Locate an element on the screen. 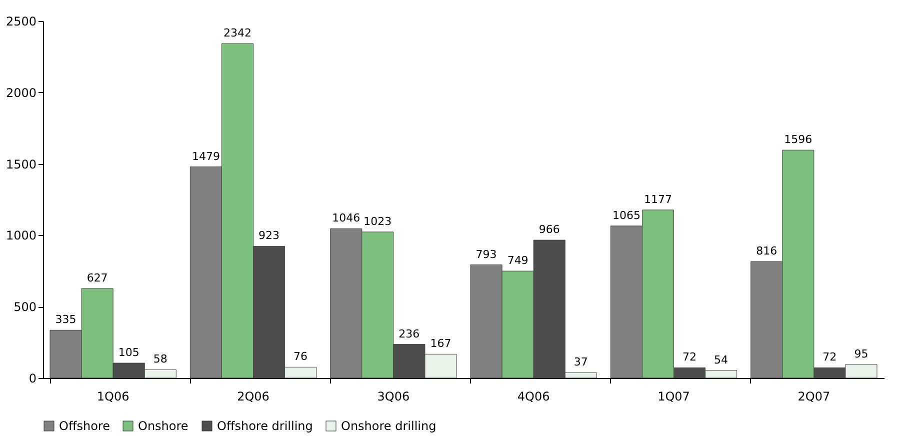 The image size is (899, 437). data-label: 236 is located at coordinates (409, 333).